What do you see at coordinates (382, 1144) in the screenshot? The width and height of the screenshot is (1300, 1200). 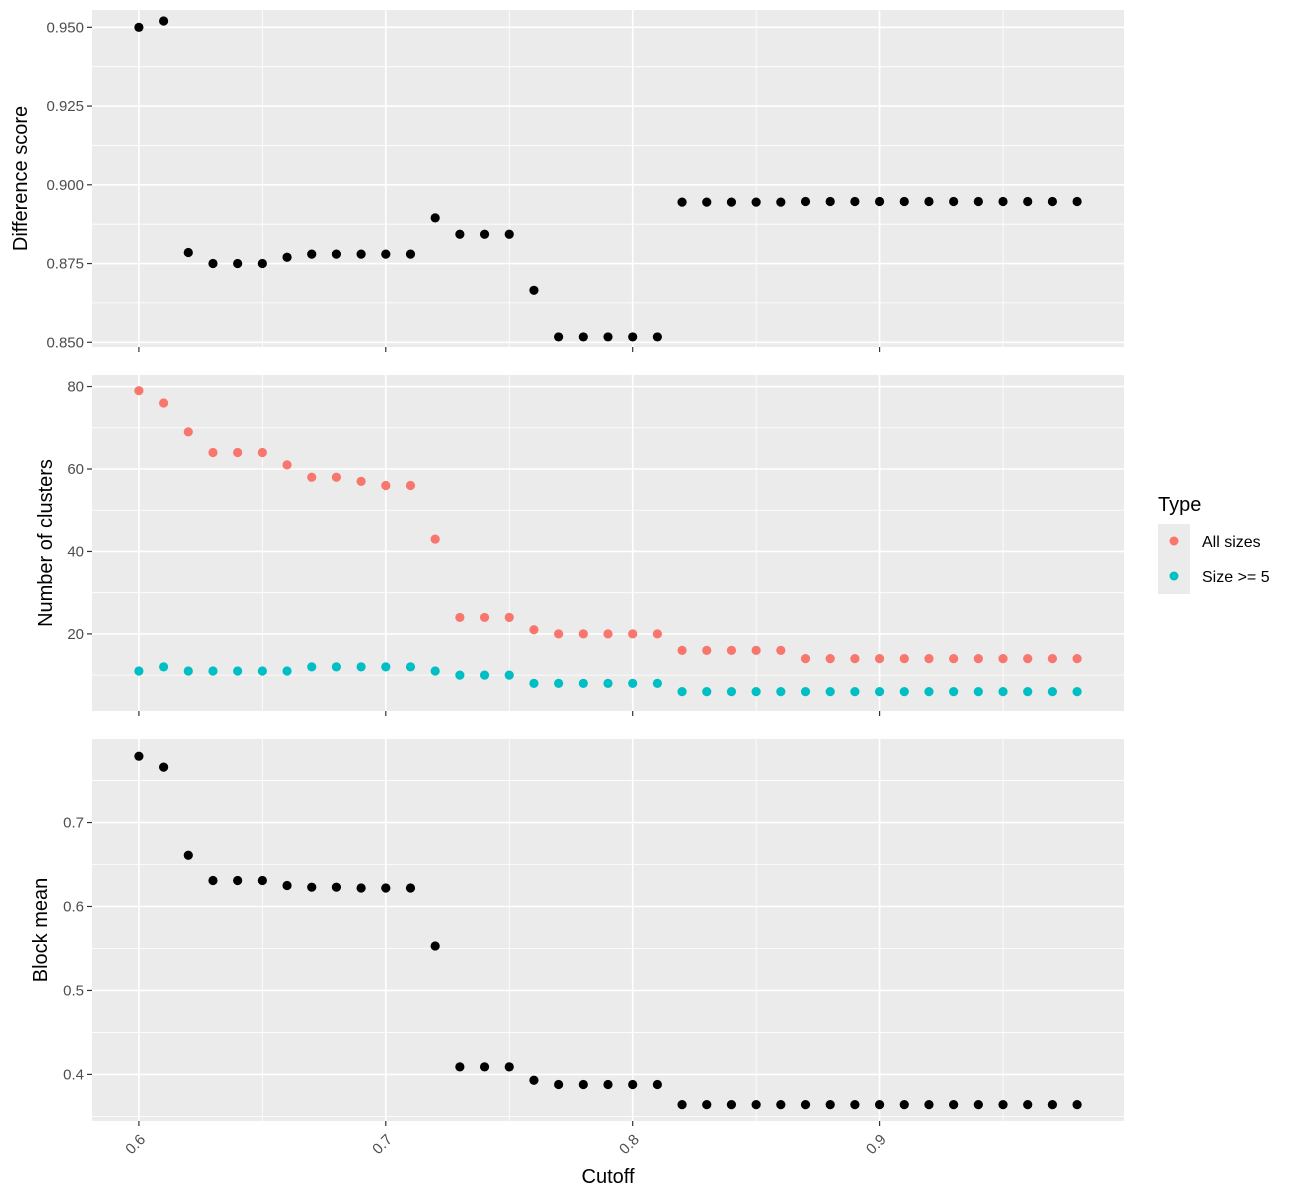 I see `x-tick-label: 0.7` at bounding box center [382, 1144].